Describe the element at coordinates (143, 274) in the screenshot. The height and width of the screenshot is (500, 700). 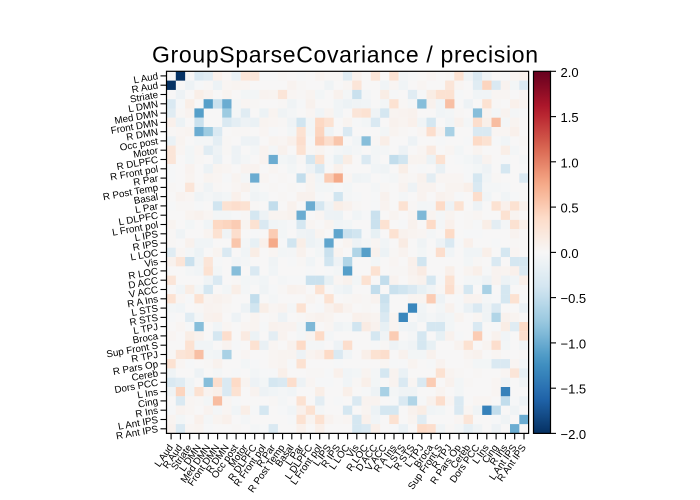
I see `svg-text: R LOC` at that location.